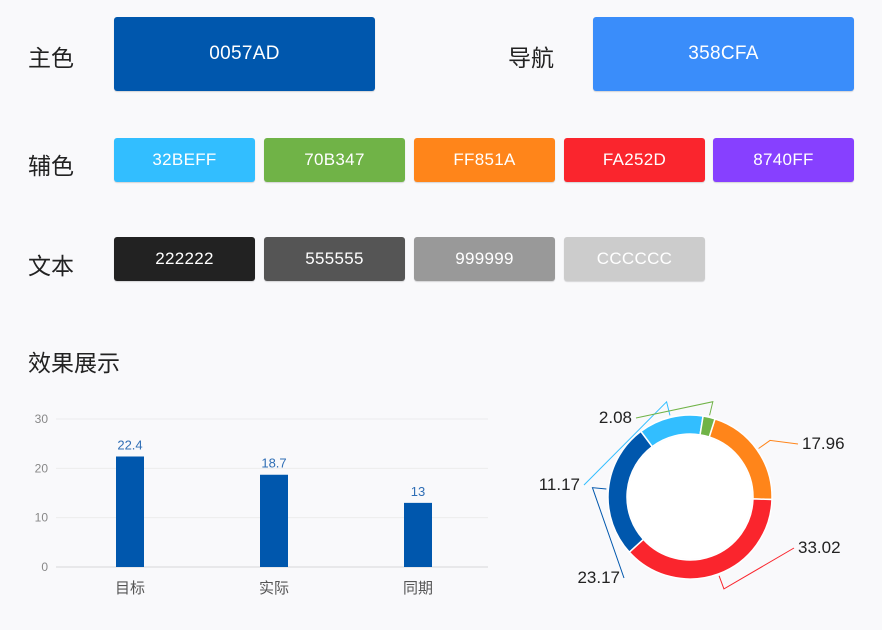 The width and height of the screenshot is (882, 630). What do you see at coordinates (42, 468) in the screenshot?
I see `y-tick-label: 20` at bounding box center [42, 468].